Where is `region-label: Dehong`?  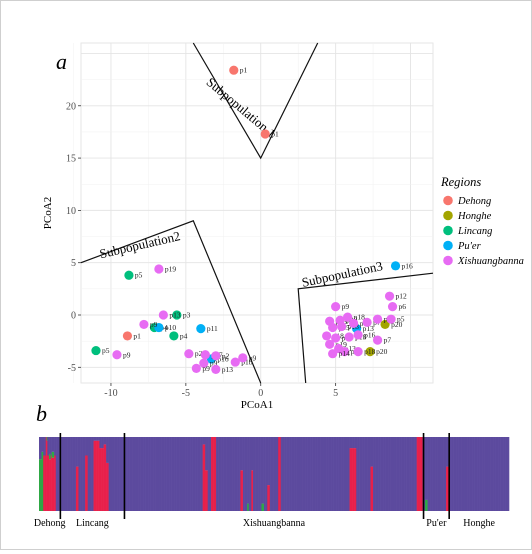 region-label: Dehong is located at coordinates (50, 523).